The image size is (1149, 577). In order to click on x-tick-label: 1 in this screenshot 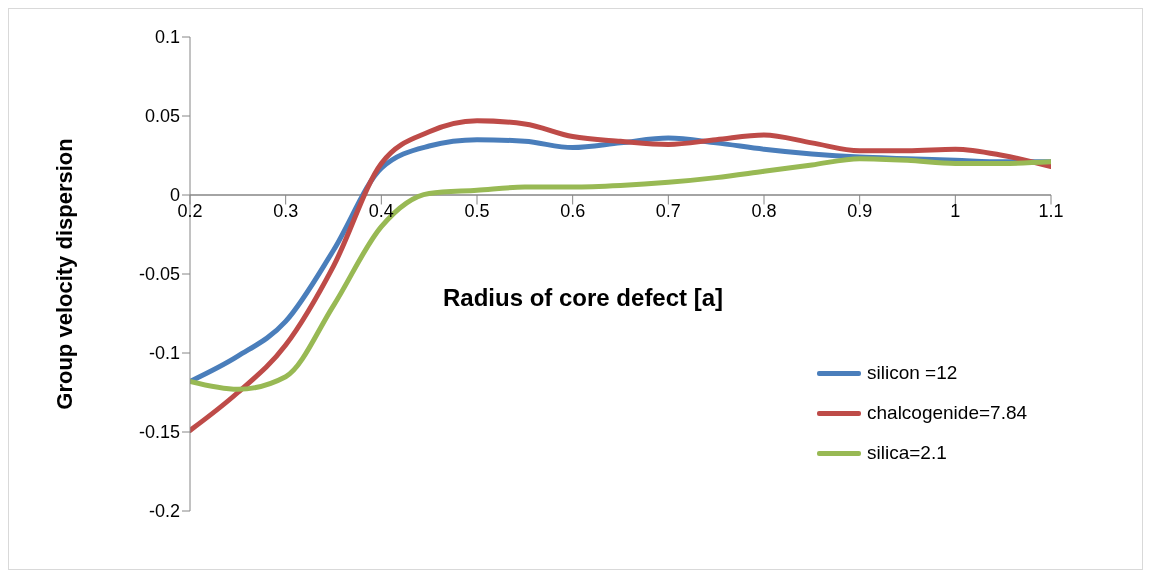, I will do `click(955, 211)`.